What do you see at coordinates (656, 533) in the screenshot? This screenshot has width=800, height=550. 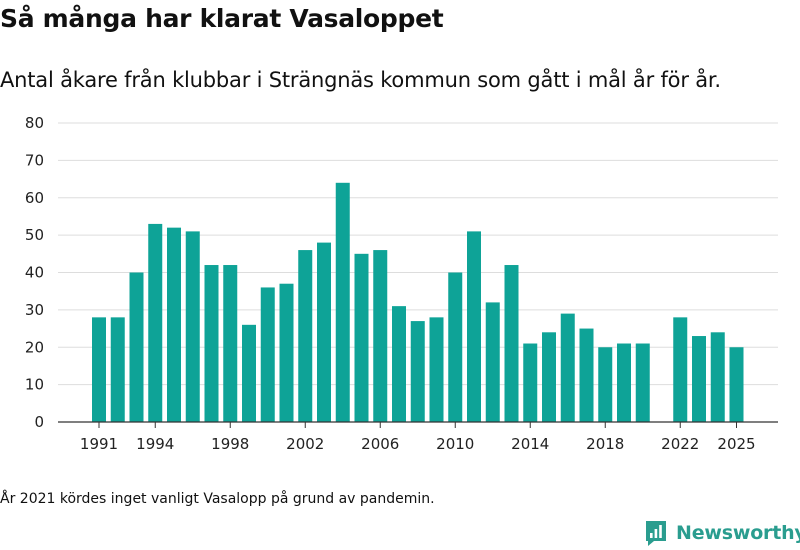 I see `newsworthy-logo-icon` at bounding box center [656, 533].